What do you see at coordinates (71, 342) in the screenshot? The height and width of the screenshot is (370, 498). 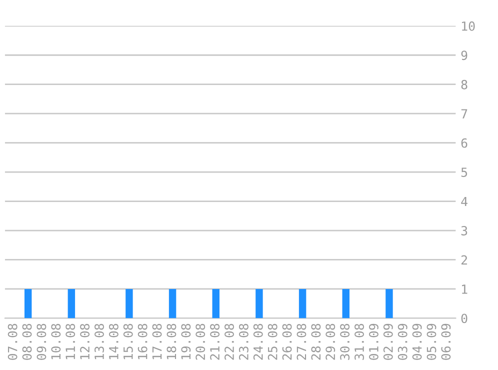 I see `x-tick-label: 11.08` at bounding box center [71, 342].